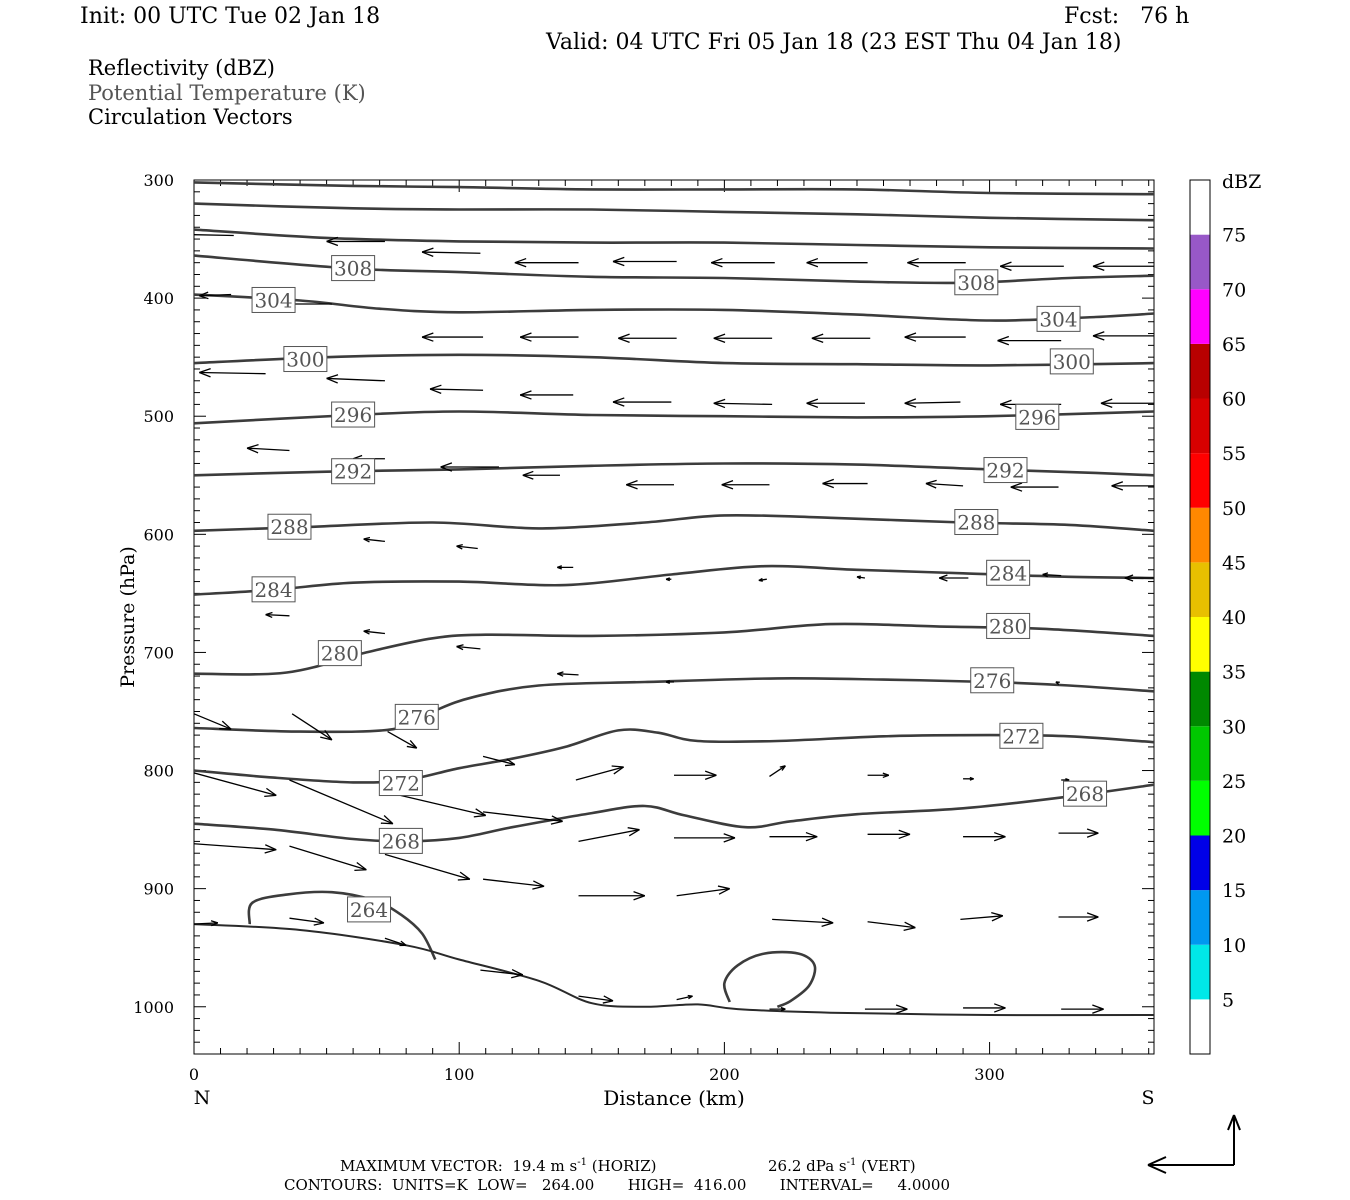 The image size is (1350, 1200). Describe the element at coordinates (1072, 362) in the screenshot. I see `contour-label-text: 300` at that location.